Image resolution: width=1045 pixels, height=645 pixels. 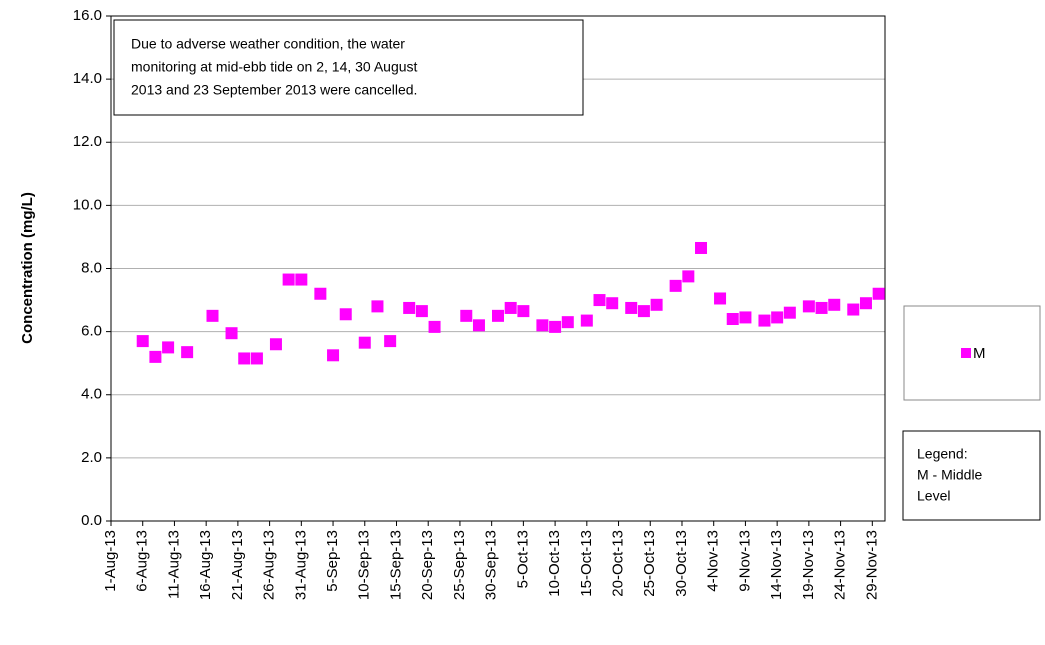 I want to click on y-tick-label: 16.0, so click(x=87, y=15).